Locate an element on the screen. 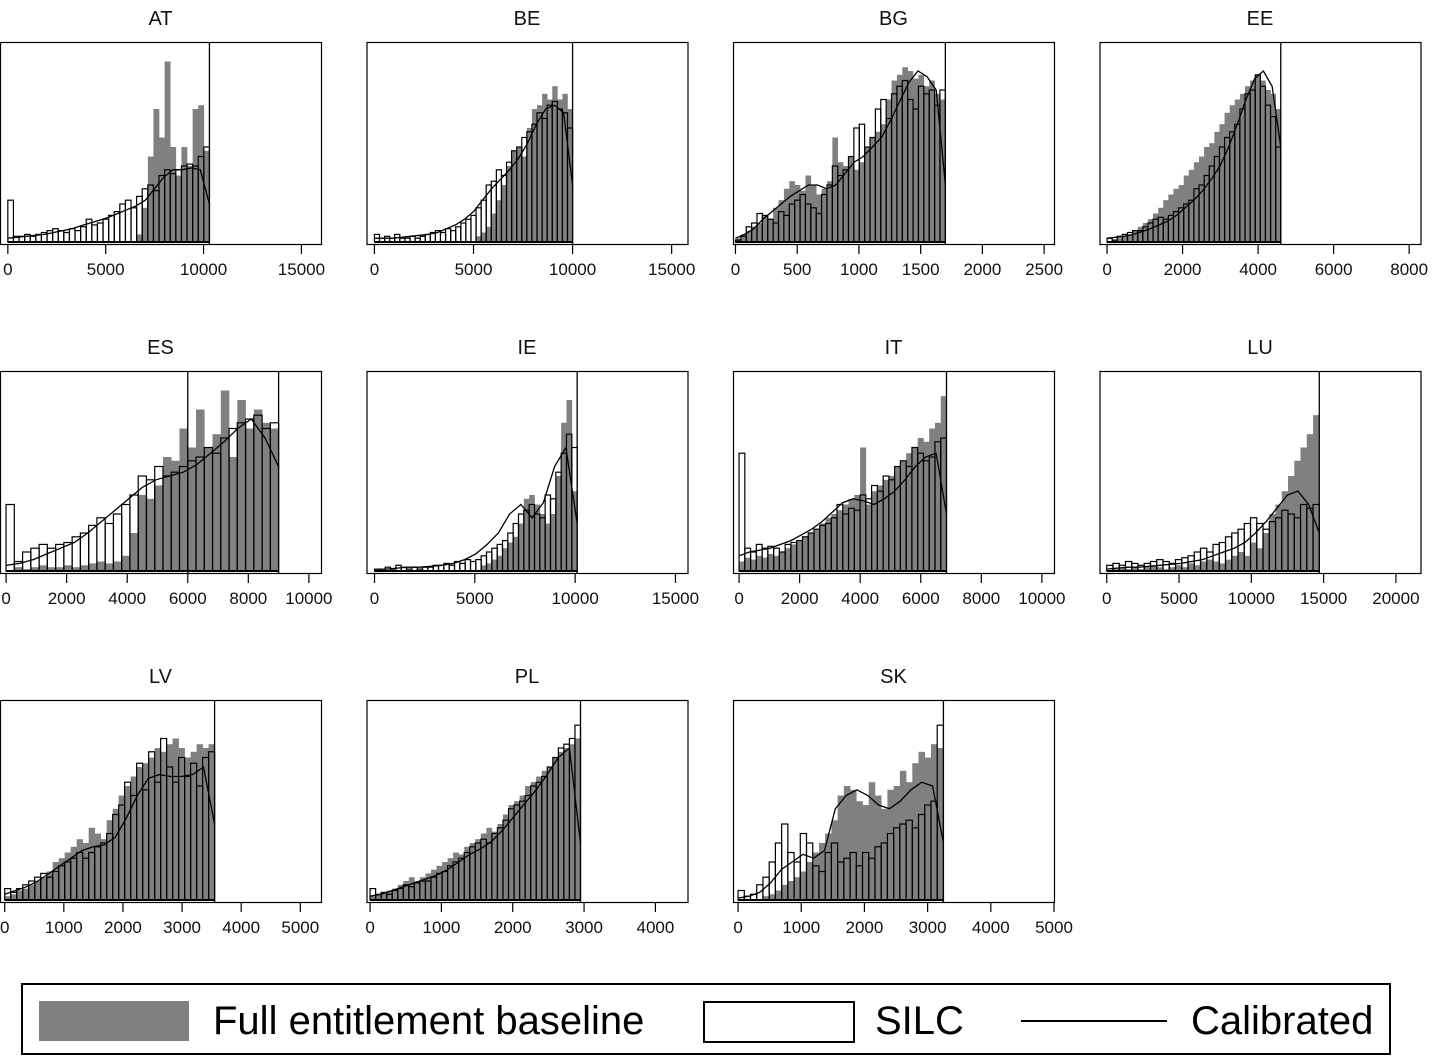  legend-silc-label: SILC is located at coordinates (919, 1021).